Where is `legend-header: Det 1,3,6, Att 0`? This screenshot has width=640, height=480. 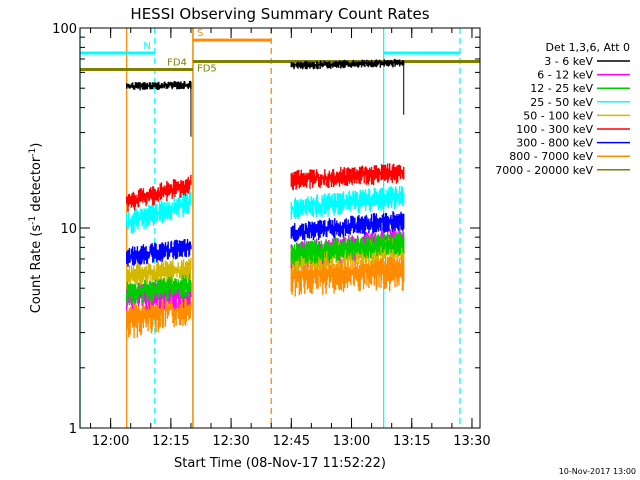
legend-header: Det 1,3,6, Att 0 is located at coordinates (588, 47).